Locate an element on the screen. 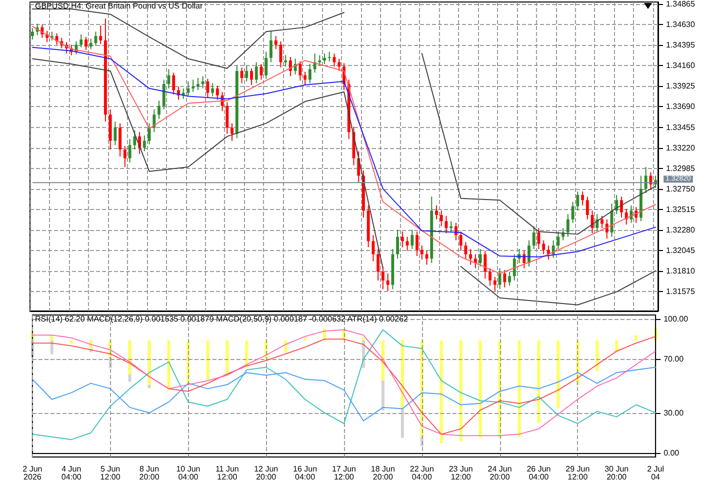  y-tick-label: 1.32280 is located at coordinates (681, 229).